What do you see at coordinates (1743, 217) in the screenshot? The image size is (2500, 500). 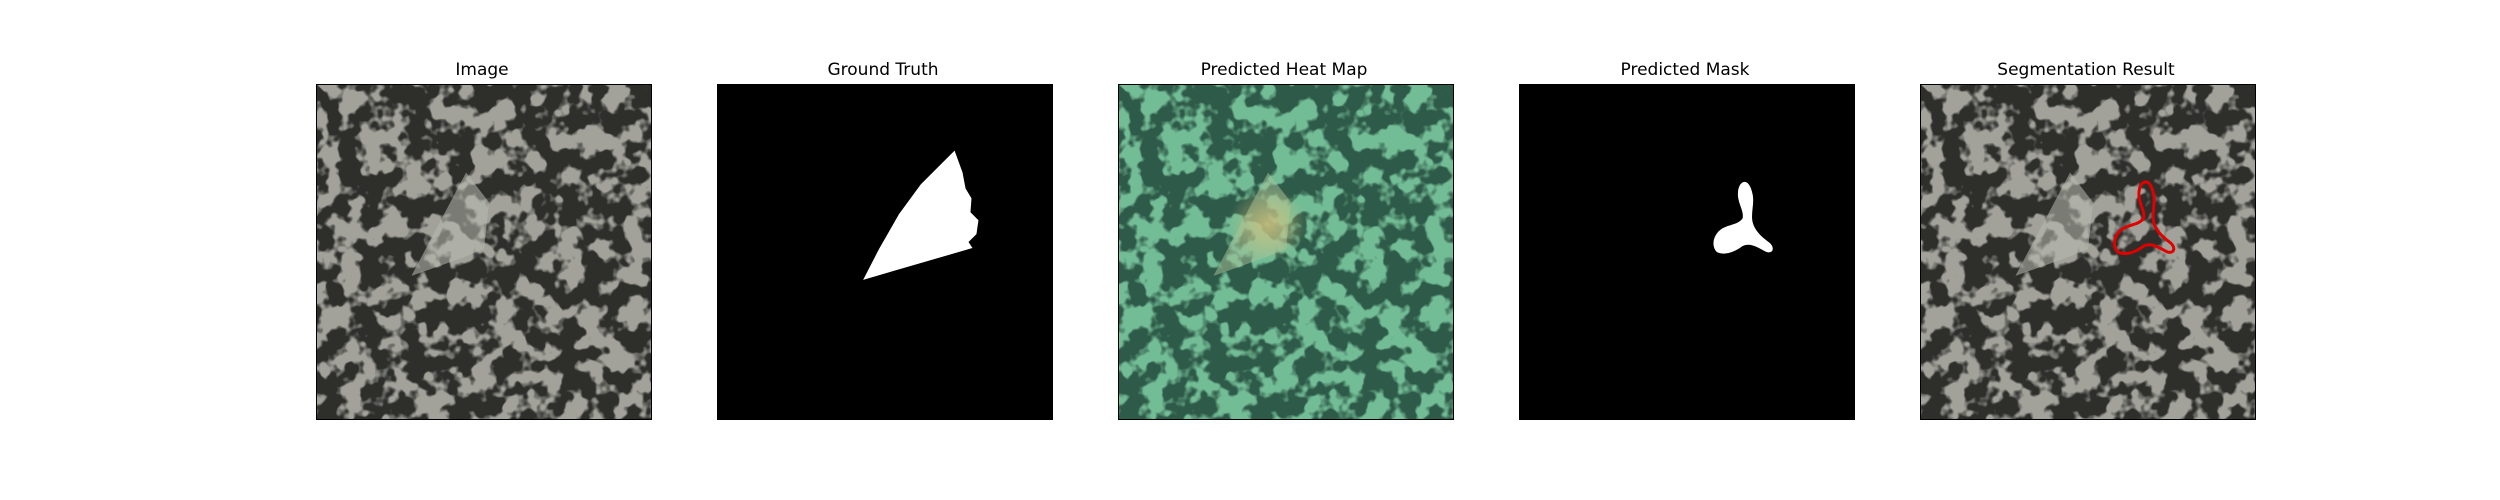 I see `predicted-region` at bounding box center [1743, 217].